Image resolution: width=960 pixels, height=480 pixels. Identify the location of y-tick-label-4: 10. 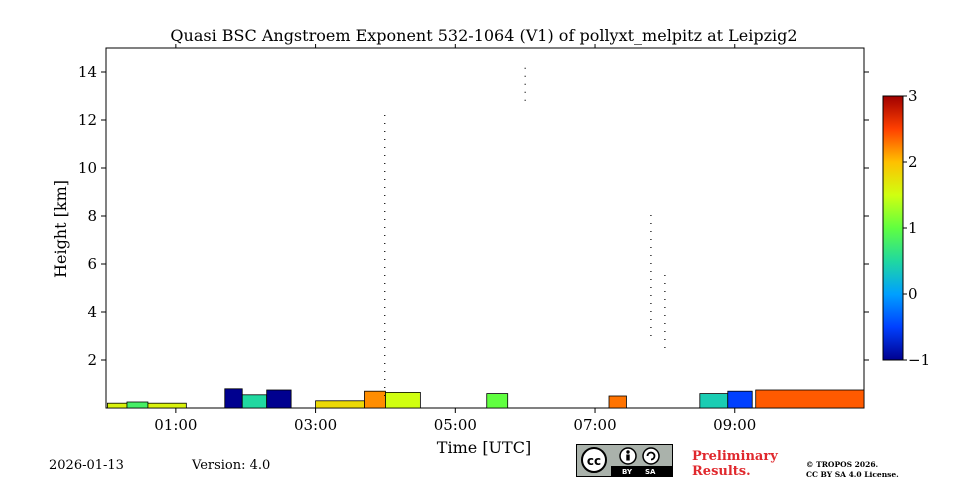
(87, 168).